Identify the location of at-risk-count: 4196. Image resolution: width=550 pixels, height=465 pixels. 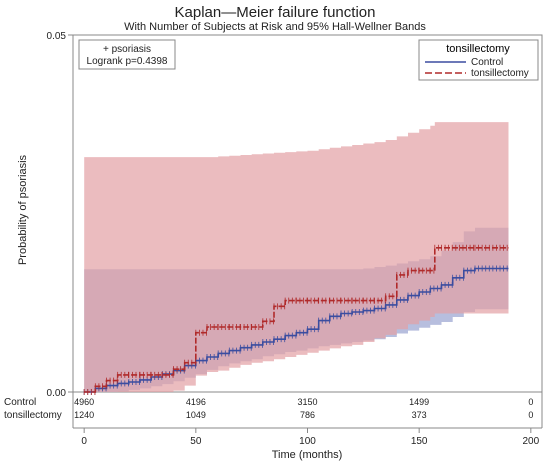
(196, 402).